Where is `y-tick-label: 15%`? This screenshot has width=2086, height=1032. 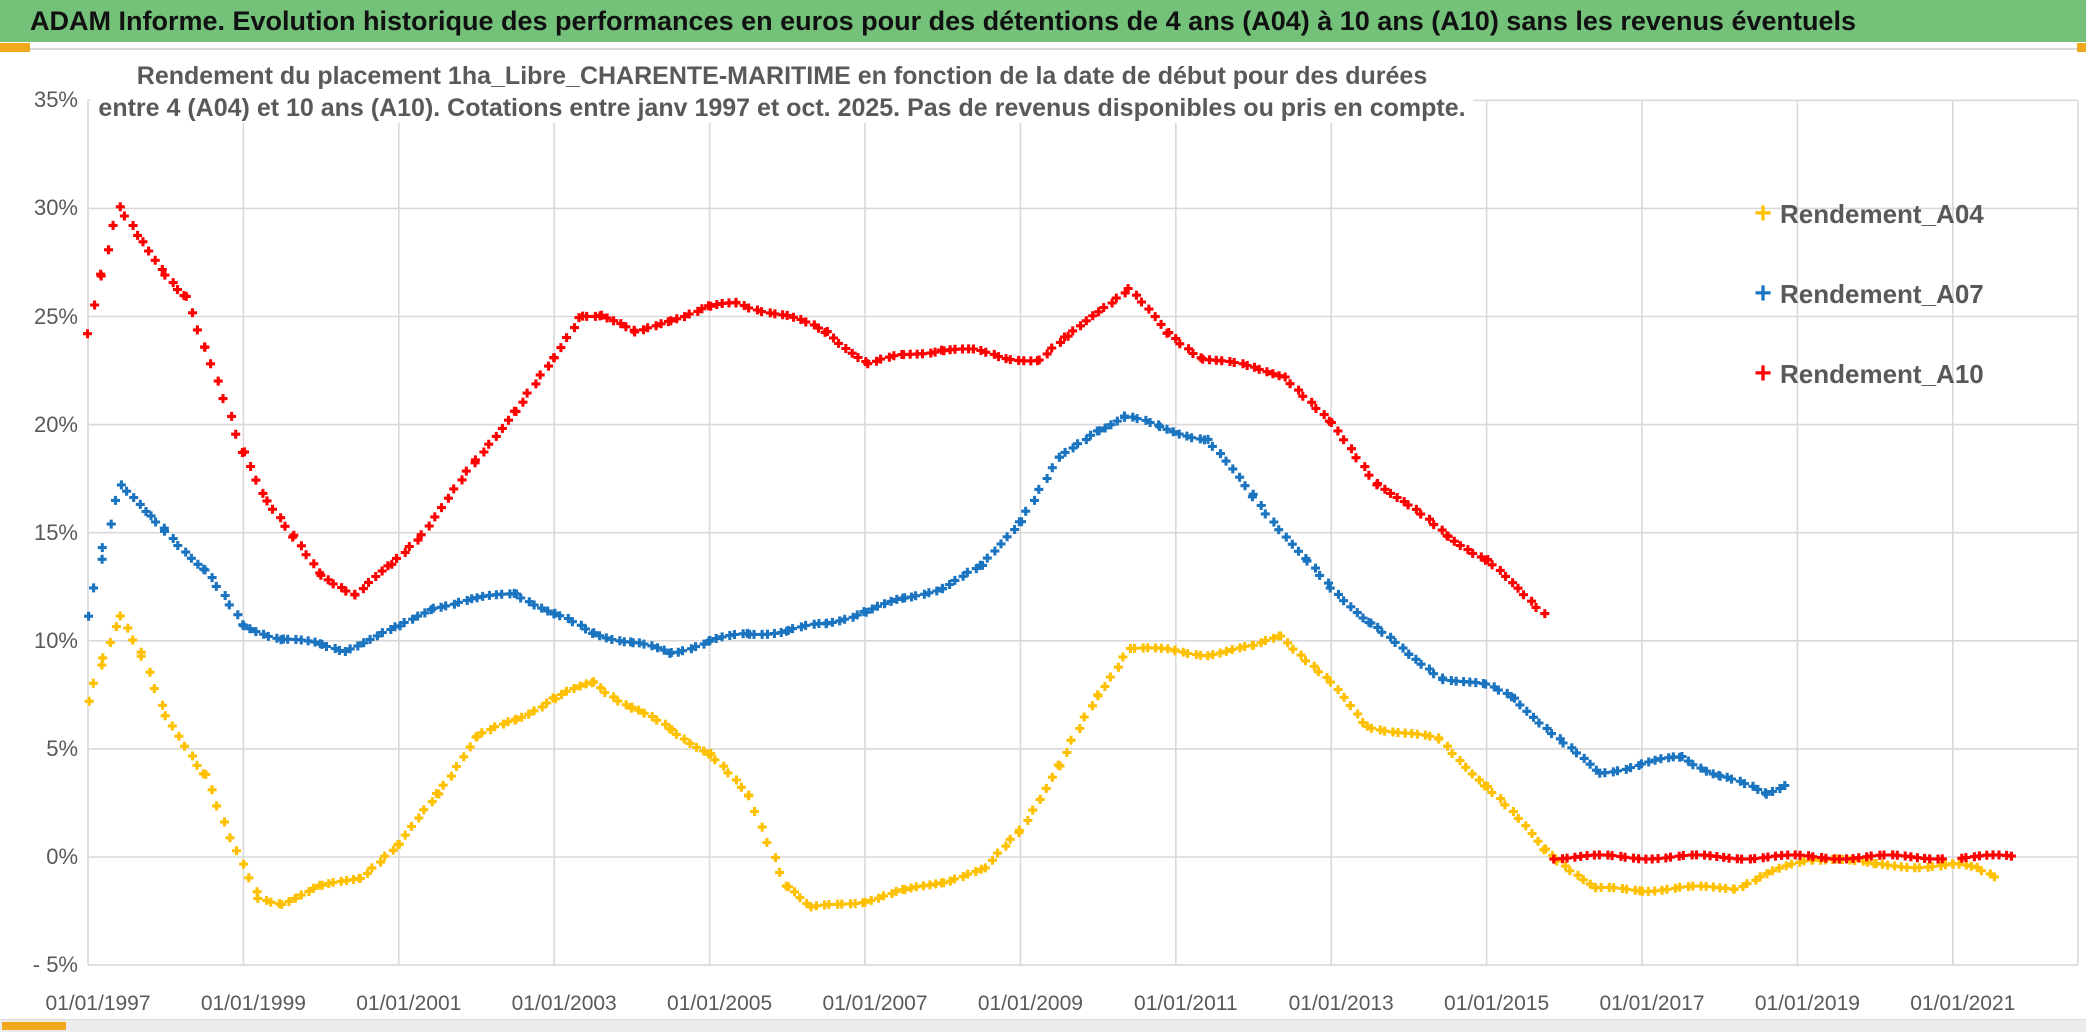 y-tick-label: 15% is located at coordinates (55, 532).